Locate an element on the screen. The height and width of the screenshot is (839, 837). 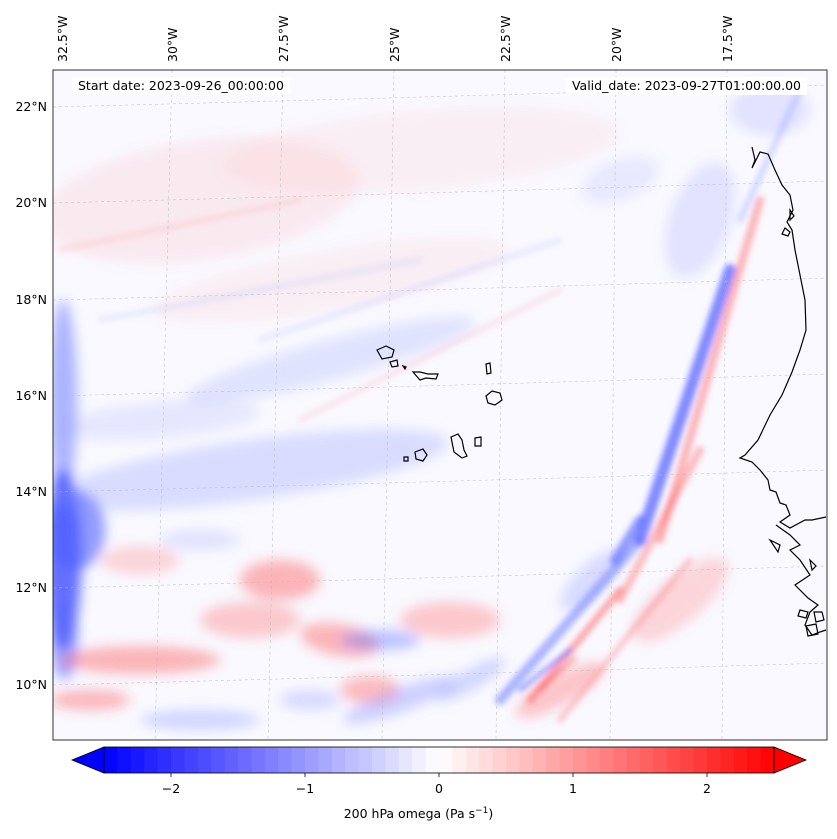
colorbar-label-sup: −1 is located at coordinates (482, 811).